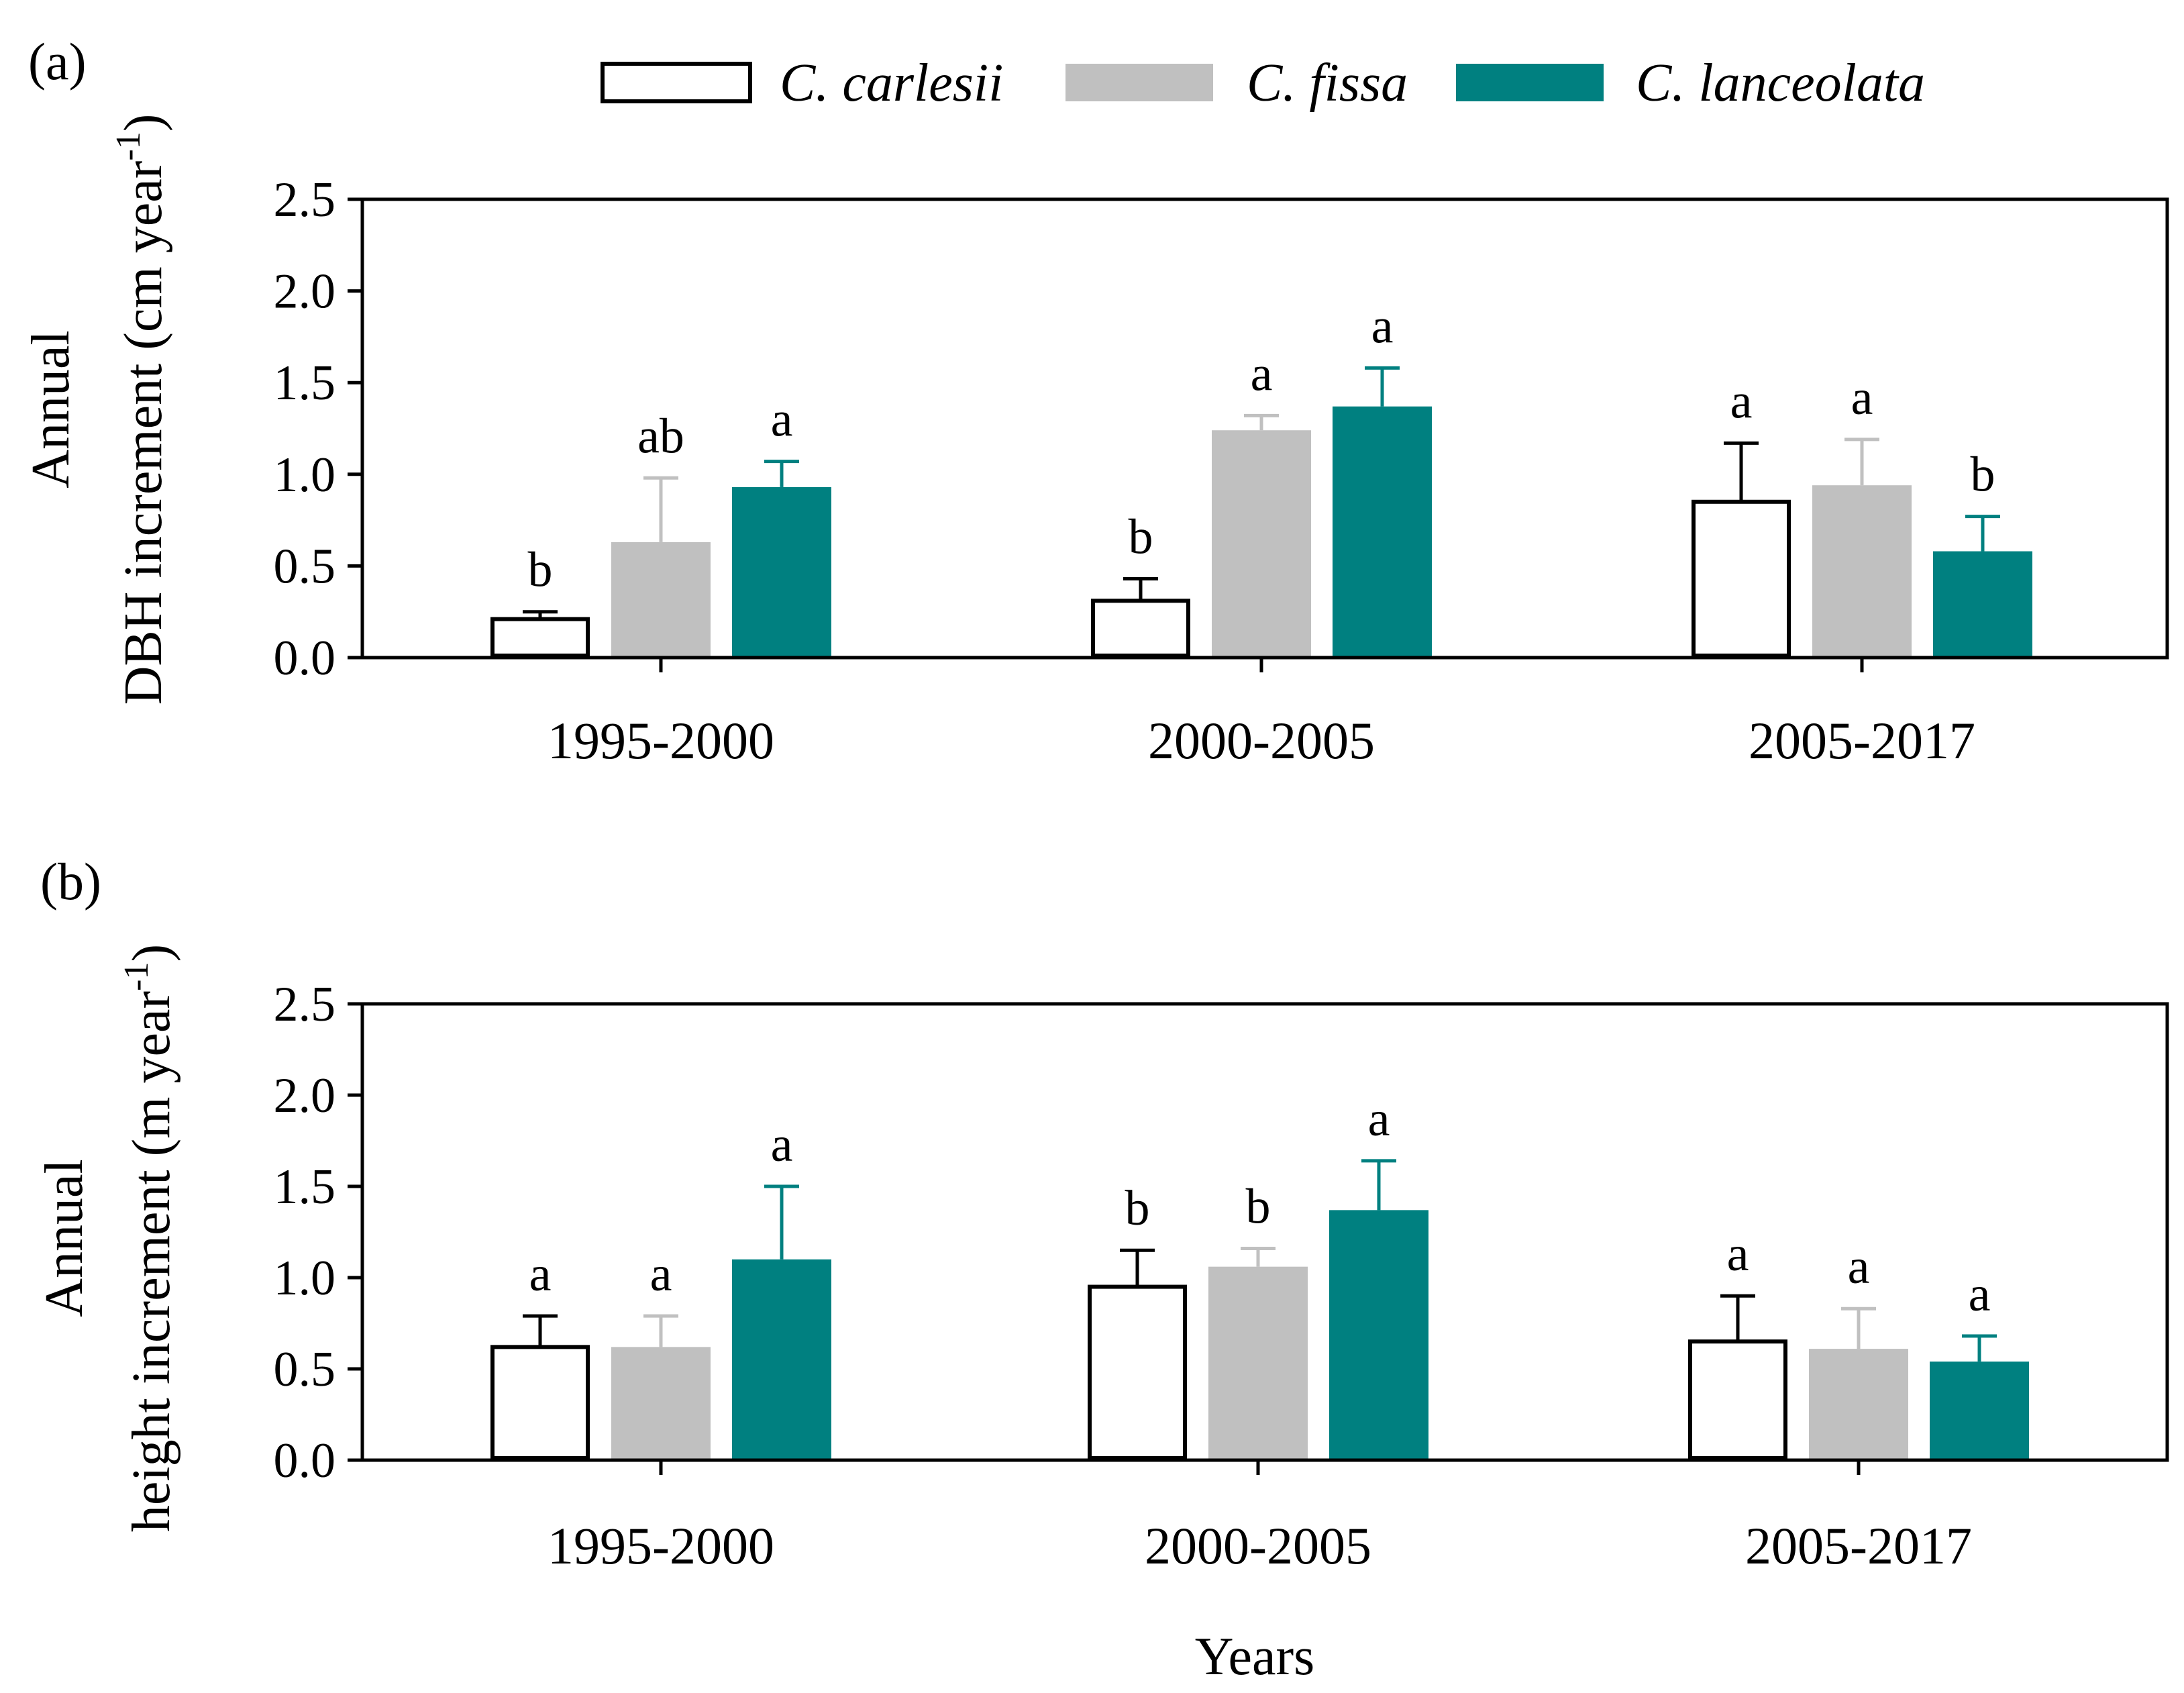  What do you see at coordinates (1858, 1546) in the screenshot?
I see `panel-b-x-tick-label: 2005-2017` at bounding box center [1858, 1546].